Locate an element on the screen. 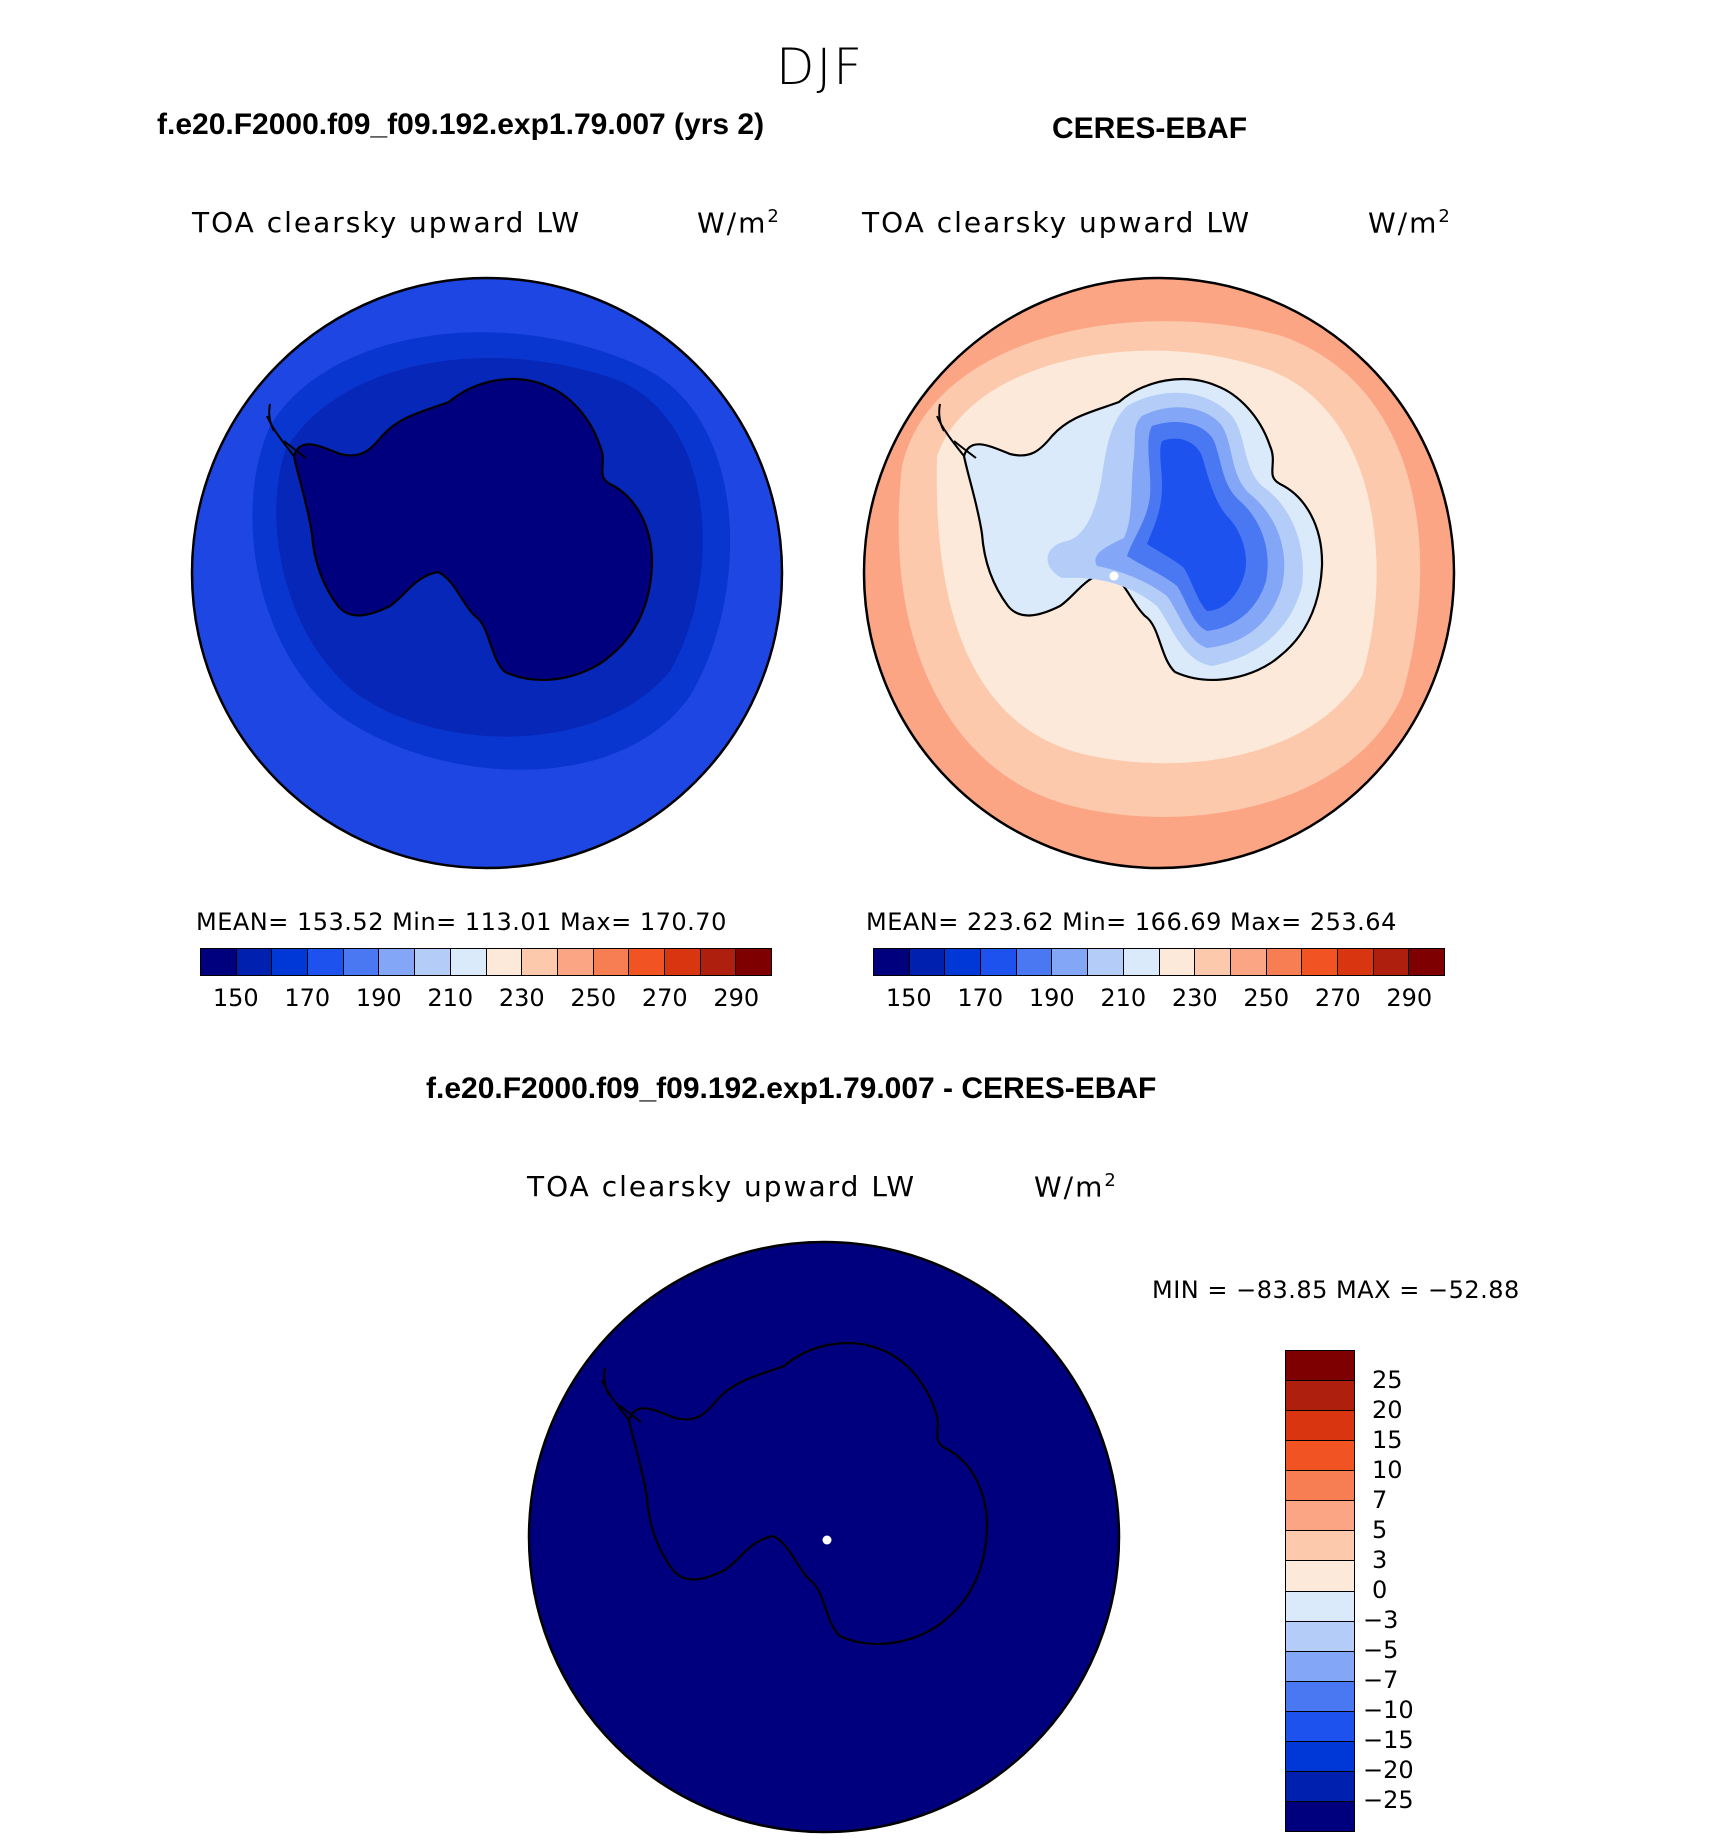 This screenshot has width=1710, height=1840. obs-colorbar-tick-label: 290 is located at coordinates (1409, 998).